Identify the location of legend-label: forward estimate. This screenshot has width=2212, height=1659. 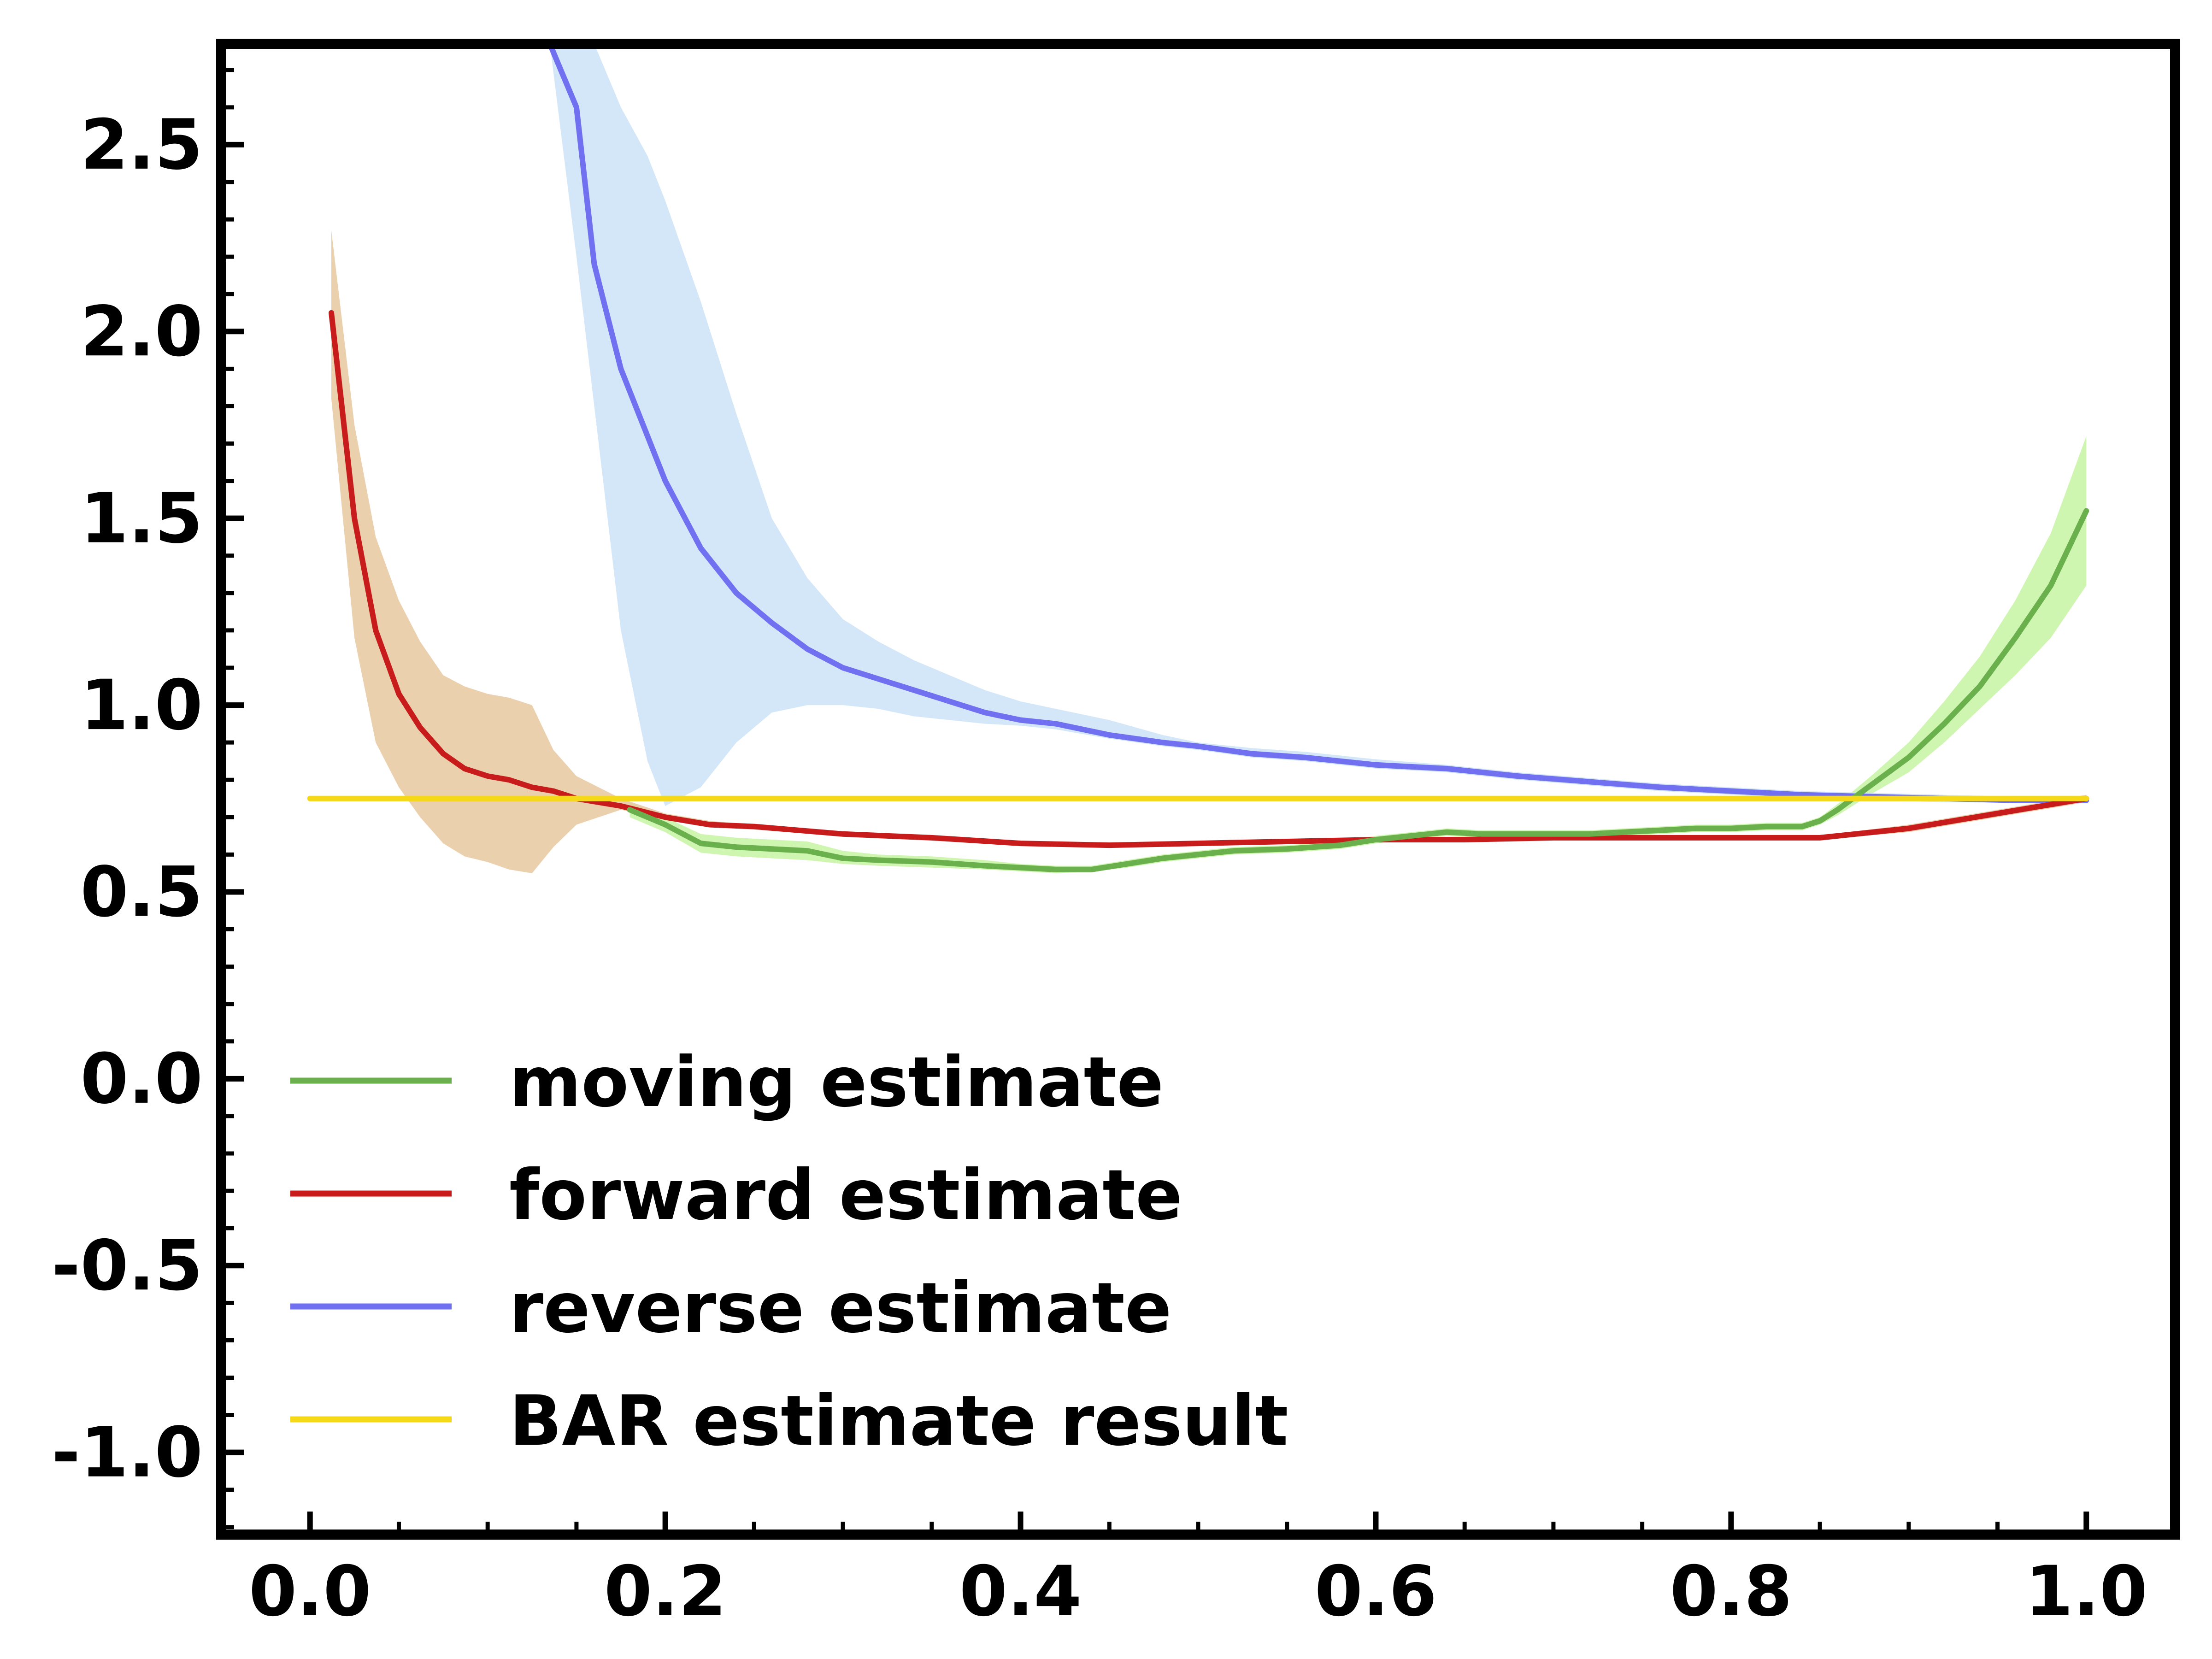
(845, 1195).